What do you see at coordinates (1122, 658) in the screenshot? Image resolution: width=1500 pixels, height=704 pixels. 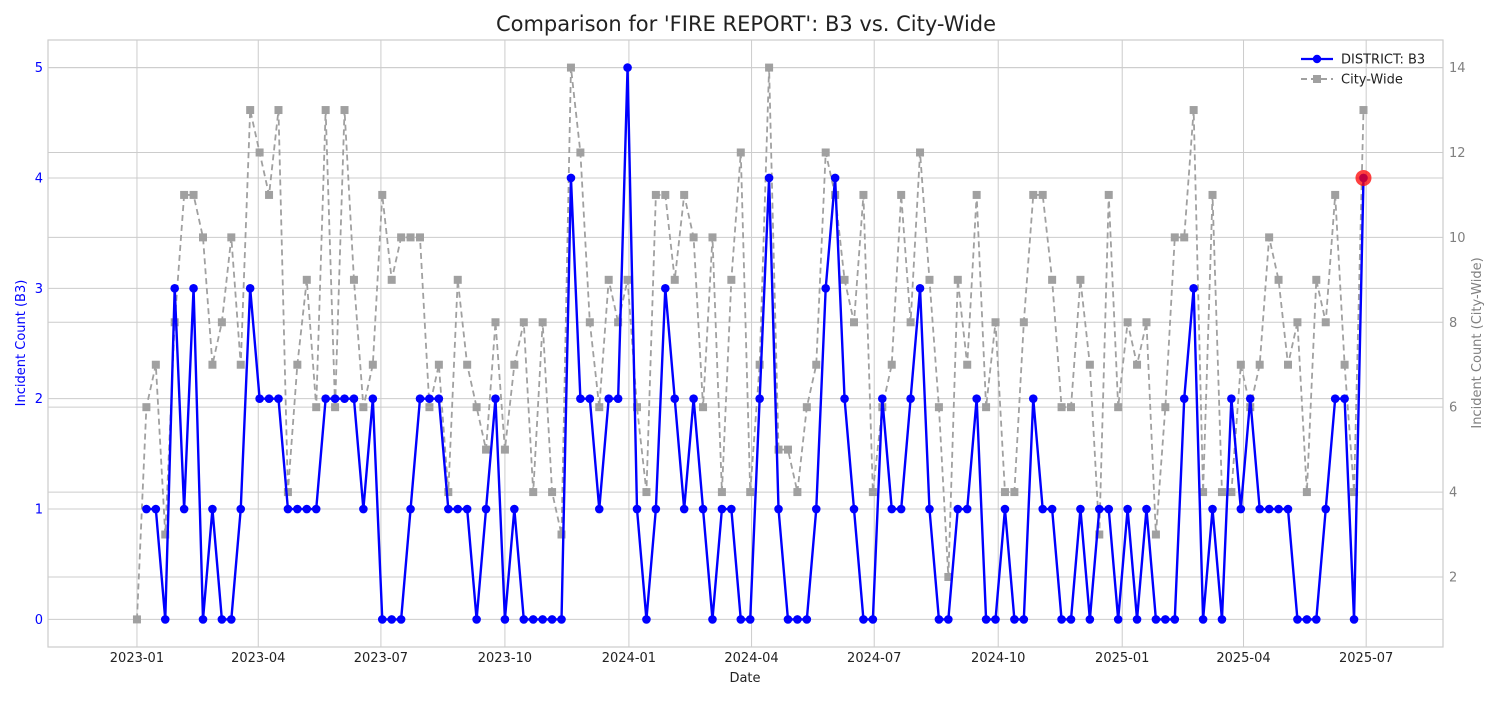 I see `x-tick-label: 2025-01` at bounding box center [1122, 658].